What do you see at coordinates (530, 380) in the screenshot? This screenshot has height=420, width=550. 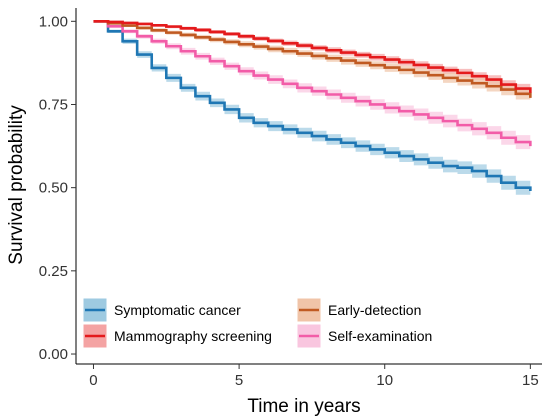 I see `x-tick-label: 15` at bounding box center [530, 380].